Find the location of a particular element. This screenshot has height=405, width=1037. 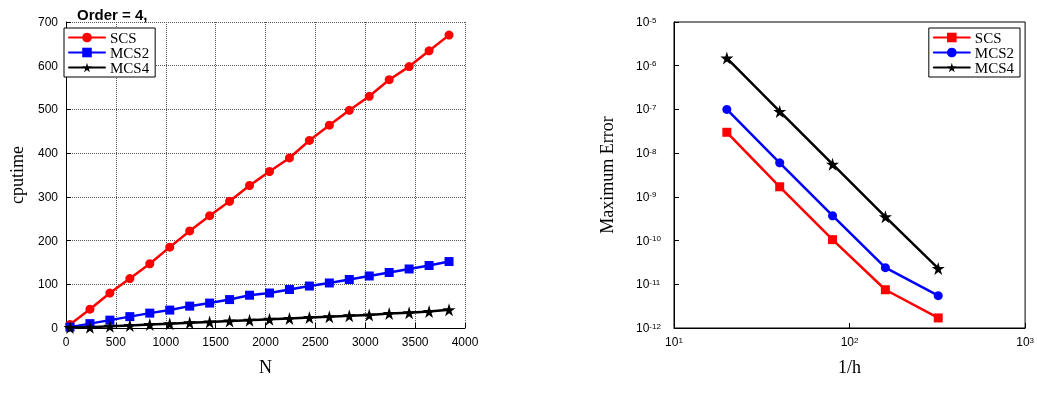

x-axis-title: N is located at coordinates (265, 367).